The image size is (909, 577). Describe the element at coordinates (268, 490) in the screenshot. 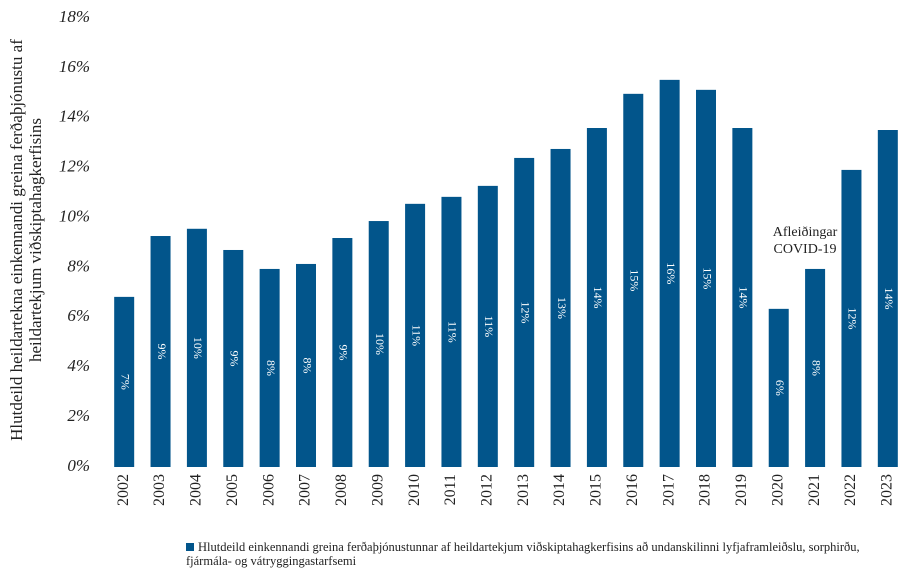

I see `x-tick-label: 2006` at that location.